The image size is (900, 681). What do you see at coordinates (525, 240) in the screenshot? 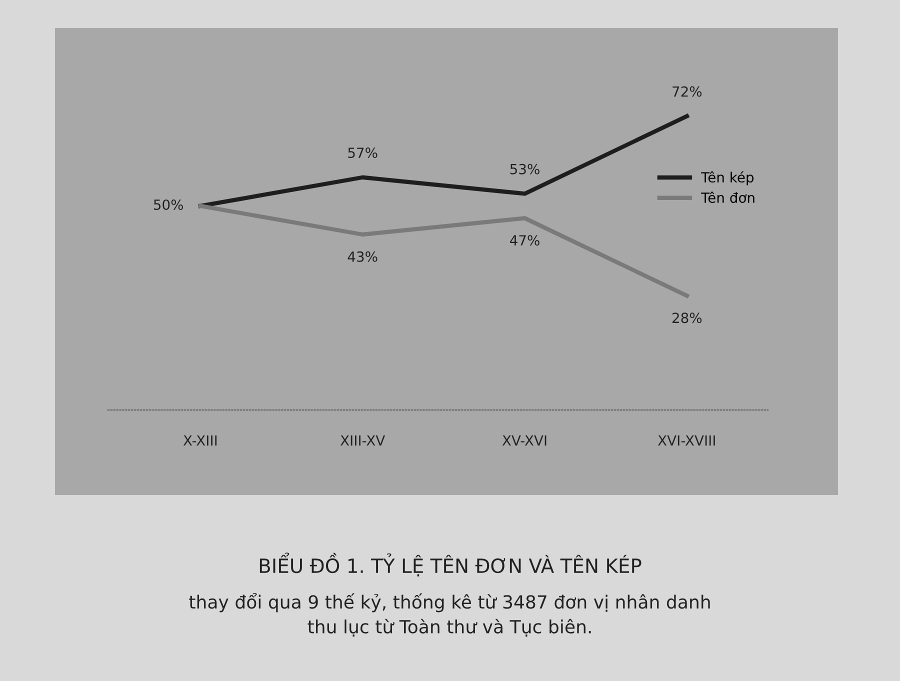
I see `data-label: 47%` at bounding box center [525, 240].